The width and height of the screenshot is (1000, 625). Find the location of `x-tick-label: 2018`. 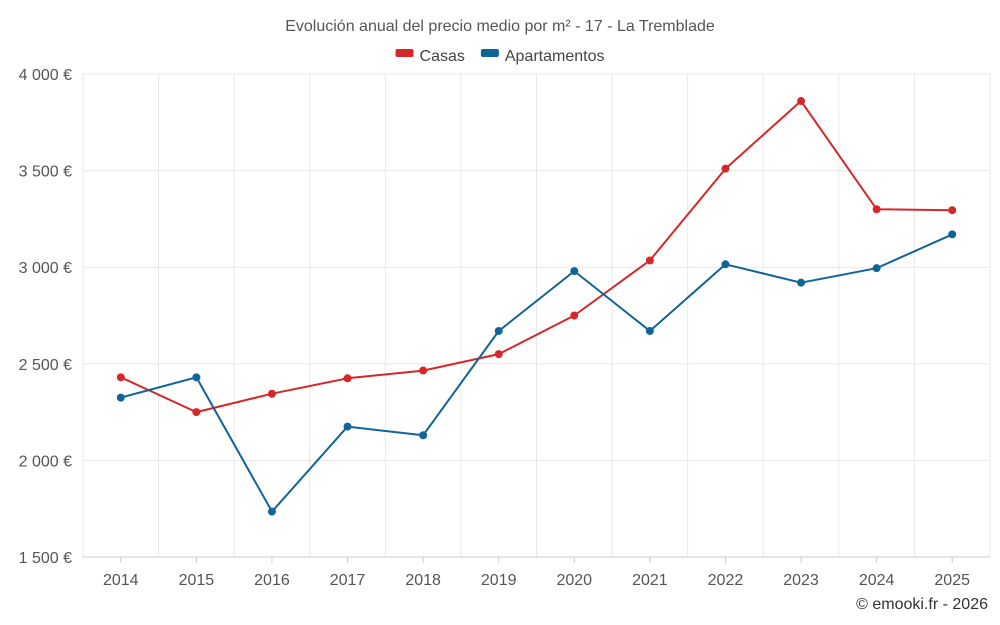

x-tick-label: 2018 is located at coordinates (423, 580).